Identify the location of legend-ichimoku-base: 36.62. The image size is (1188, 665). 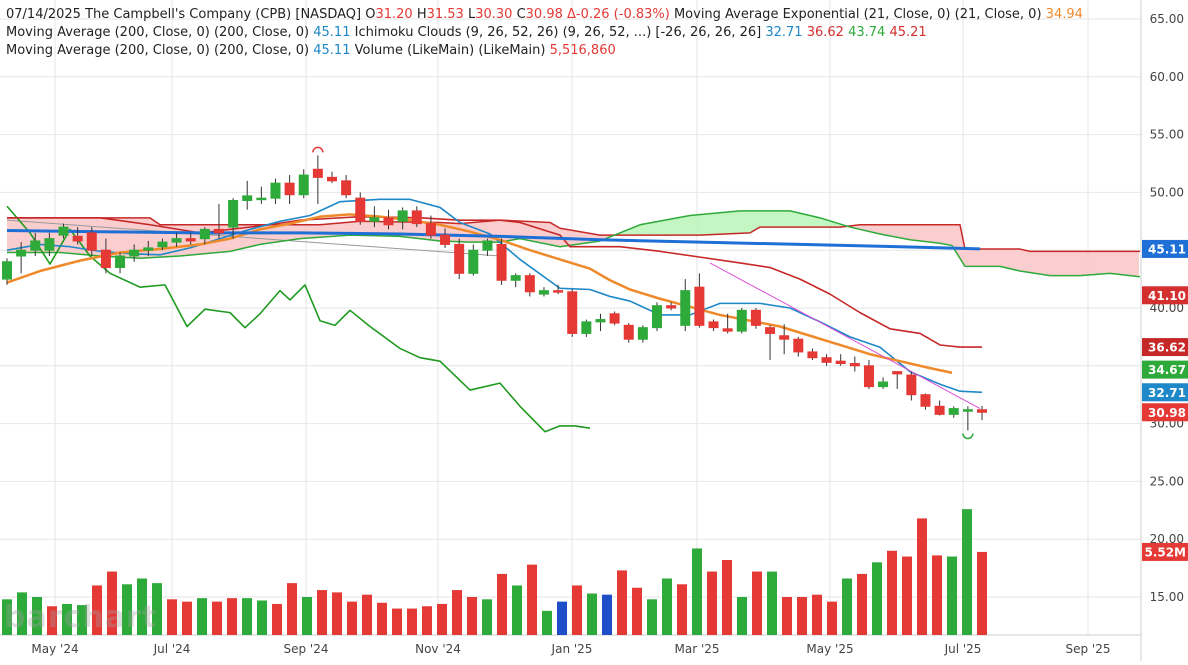
(825, 32).